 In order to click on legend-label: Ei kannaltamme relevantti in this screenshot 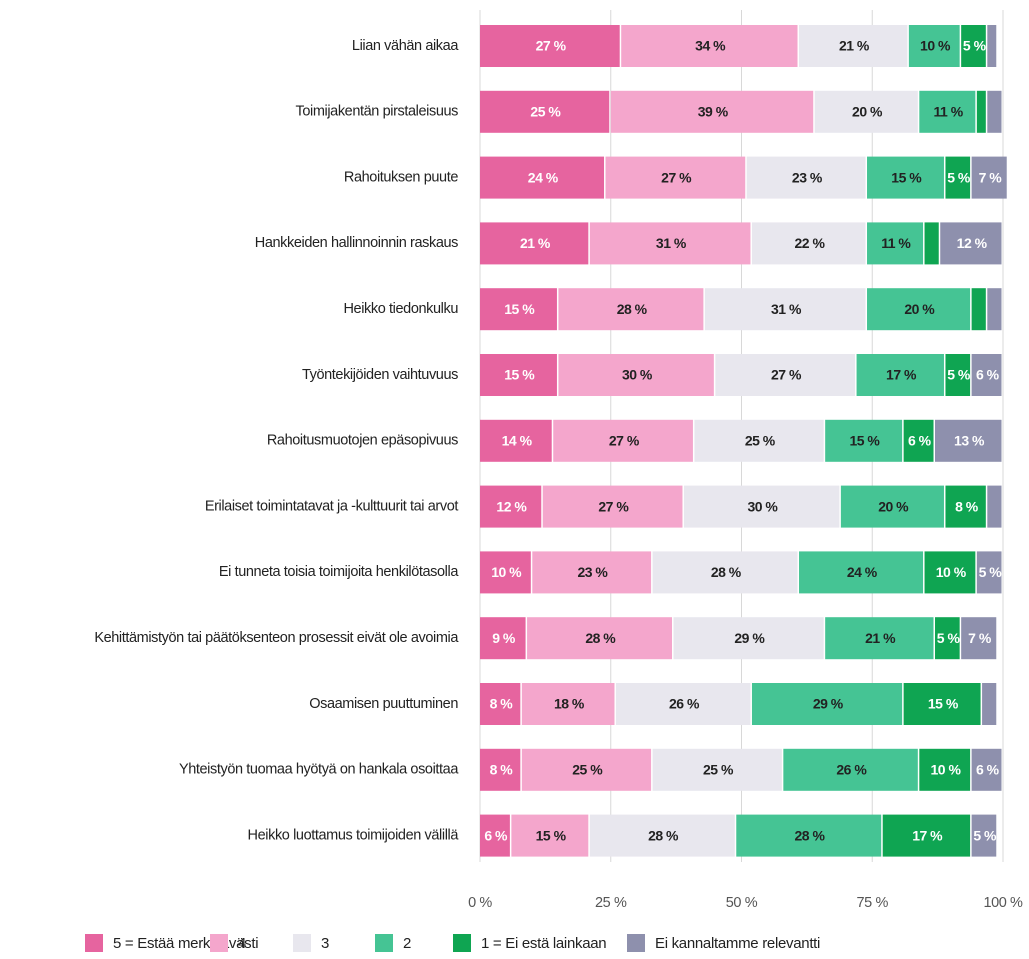, I will do `click(737, 943)`.